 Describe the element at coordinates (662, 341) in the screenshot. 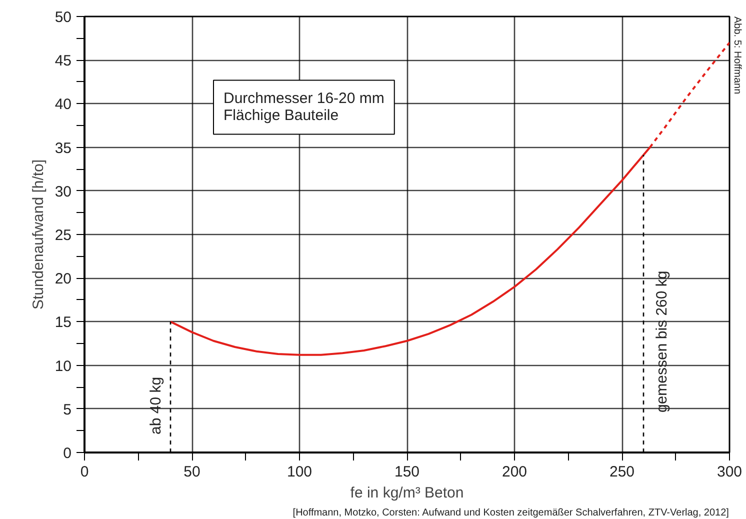

I see `ref-line-label: gemessen bis 260 kg` at that location.